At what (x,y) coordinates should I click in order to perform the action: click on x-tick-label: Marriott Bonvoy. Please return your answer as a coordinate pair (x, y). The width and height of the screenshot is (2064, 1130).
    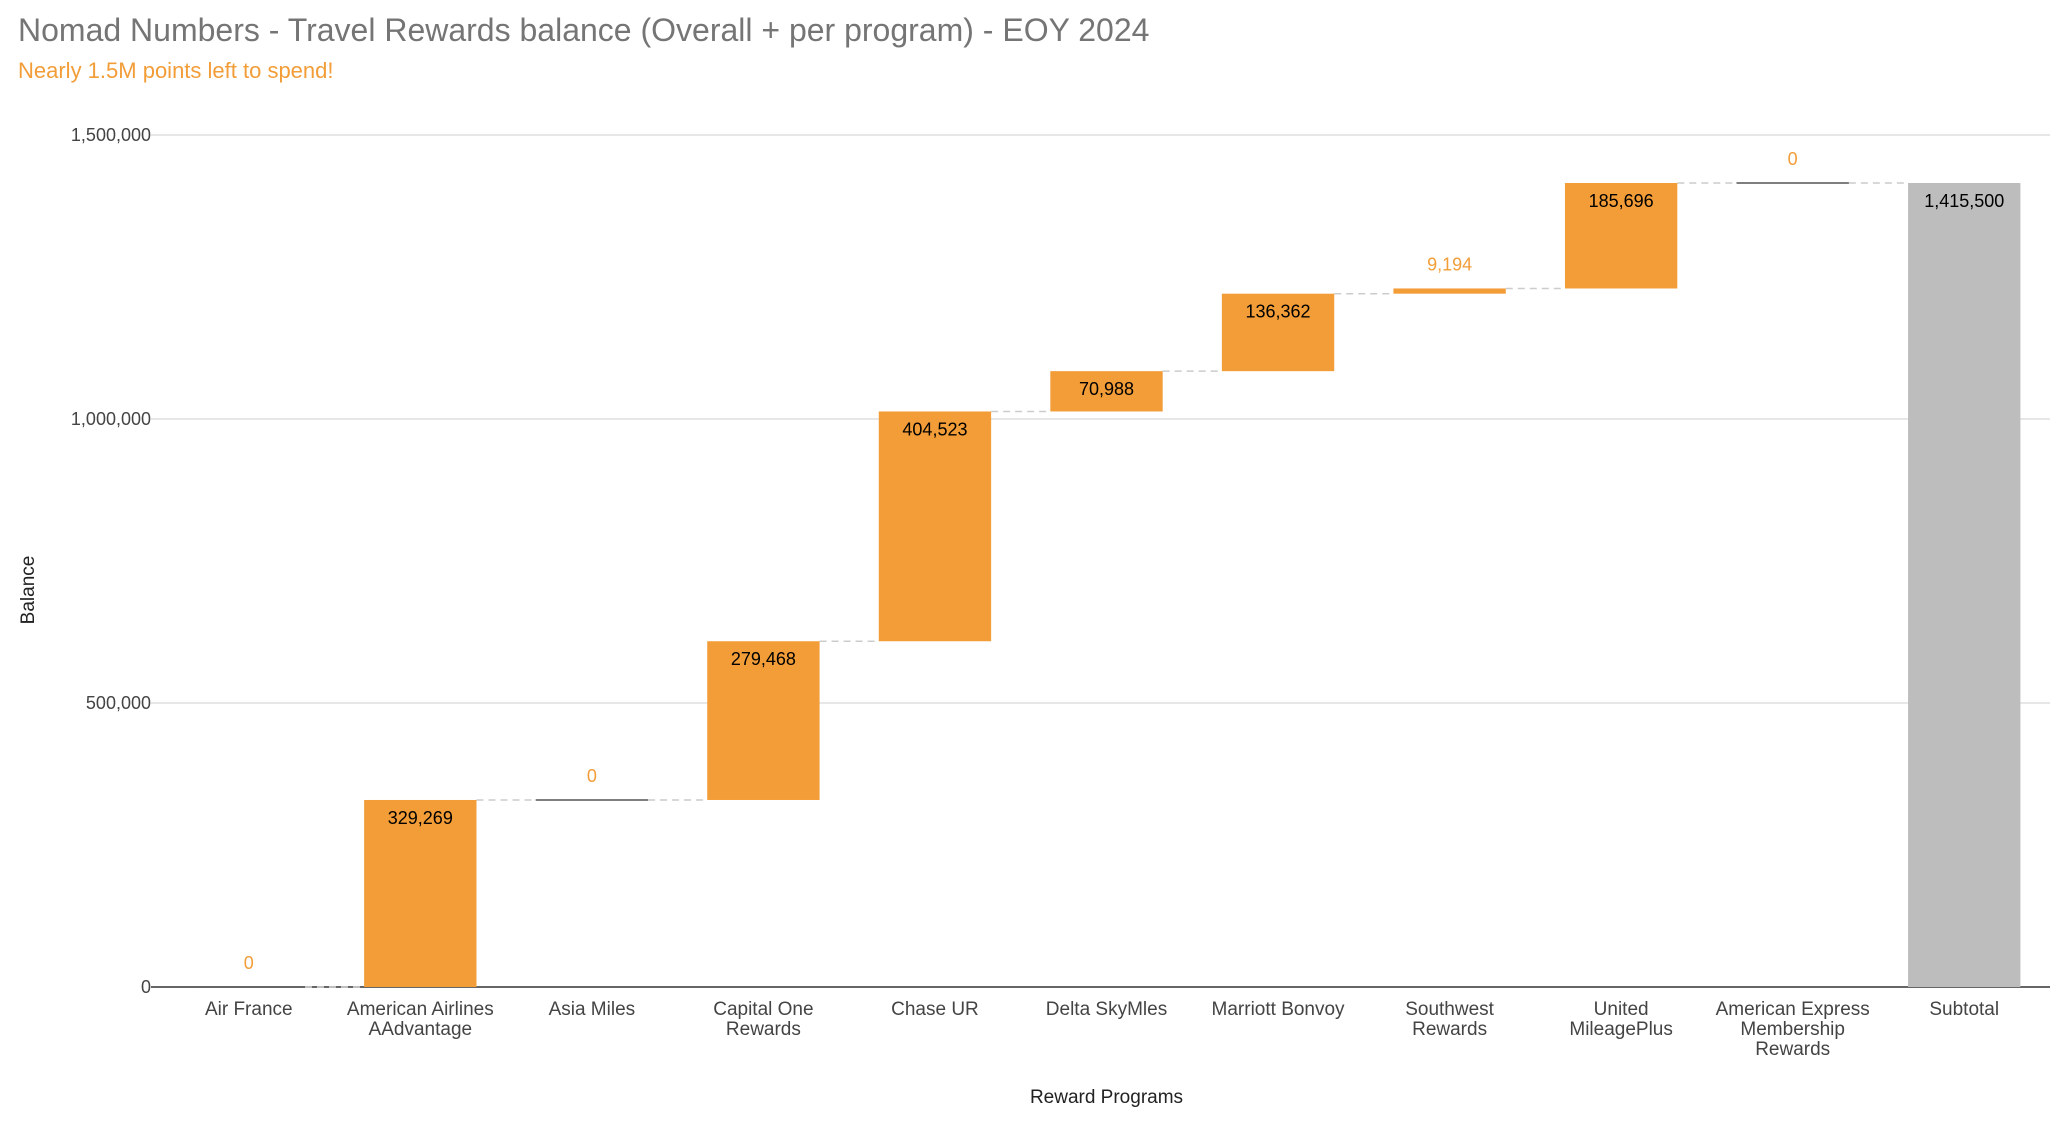
    Looking at the image, I should click on (1279, 1009).